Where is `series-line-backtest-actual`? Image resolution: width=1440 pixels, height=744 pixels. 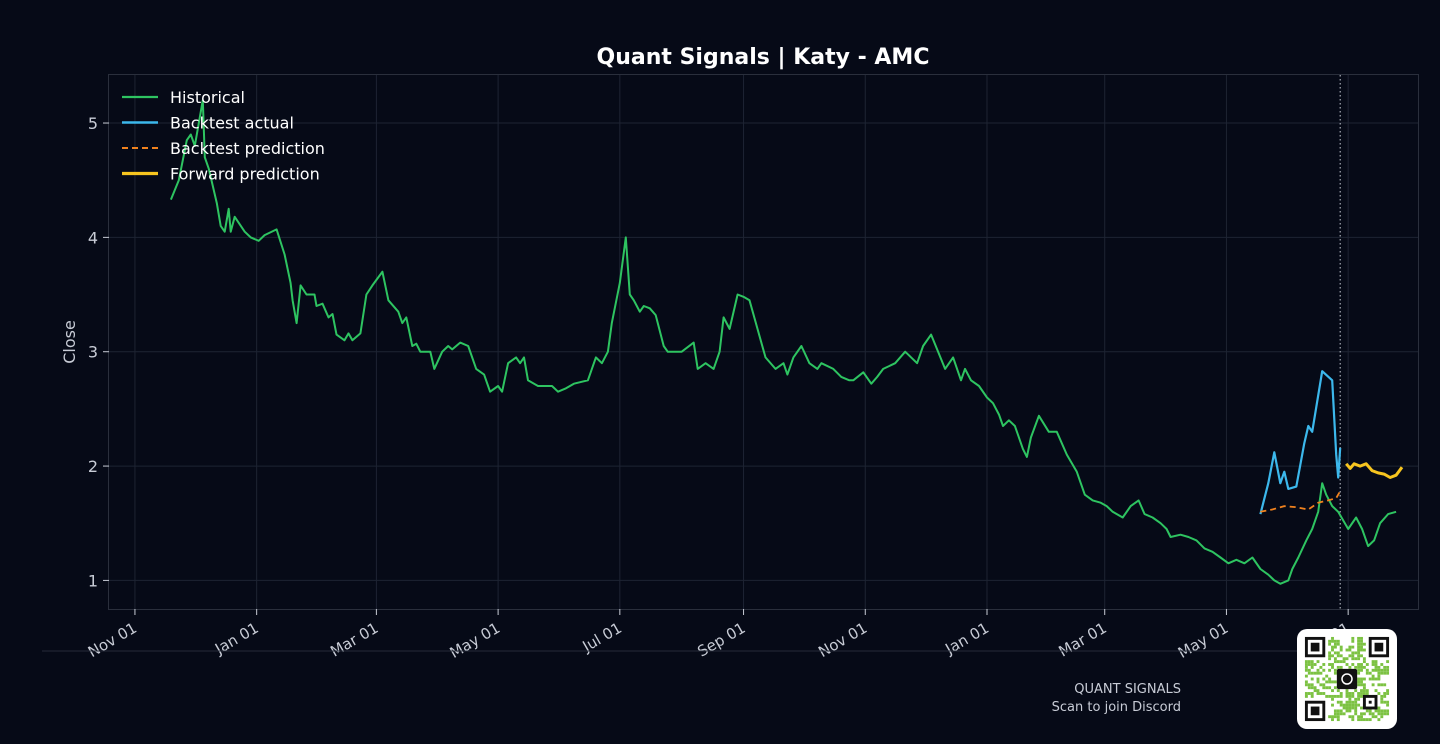 series-line-backtest-actual is located at coordinates (1300, 442).